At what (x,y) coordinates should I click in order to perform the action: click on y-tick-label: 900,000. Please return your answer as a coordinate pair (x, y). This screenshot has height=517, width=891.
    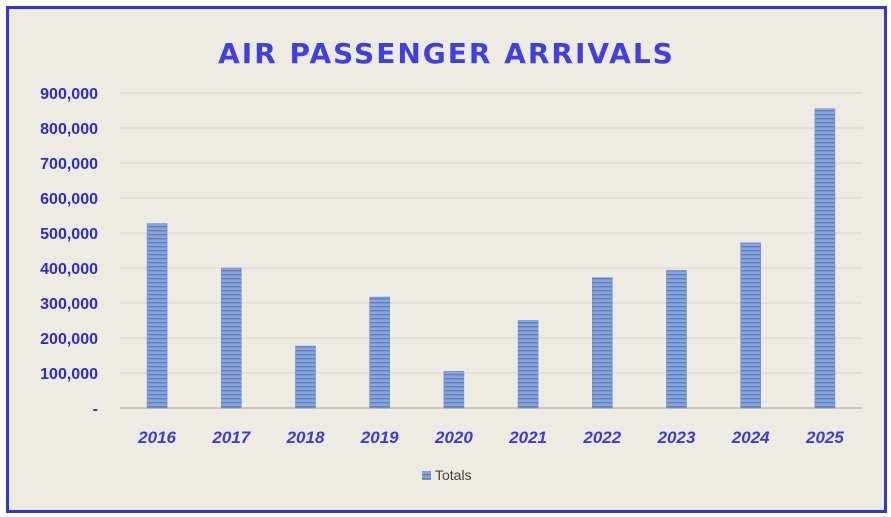
    Looking at the image, I should click on (69, 94).